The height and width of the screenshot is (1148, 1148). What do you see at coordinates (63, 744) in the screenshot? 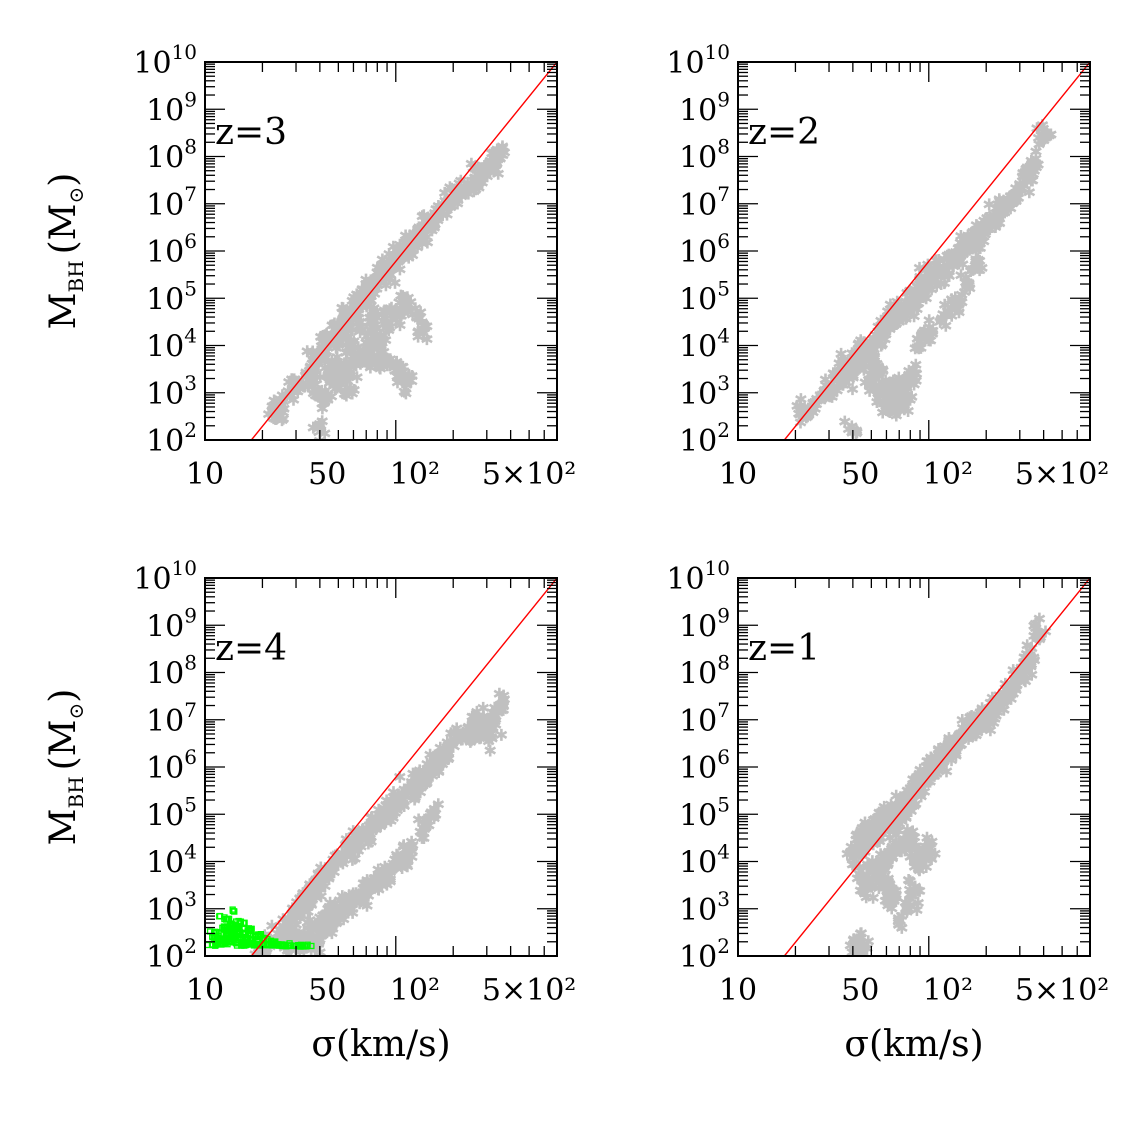
I see `y-label-unit: (M` at bounding box center [63, 744].